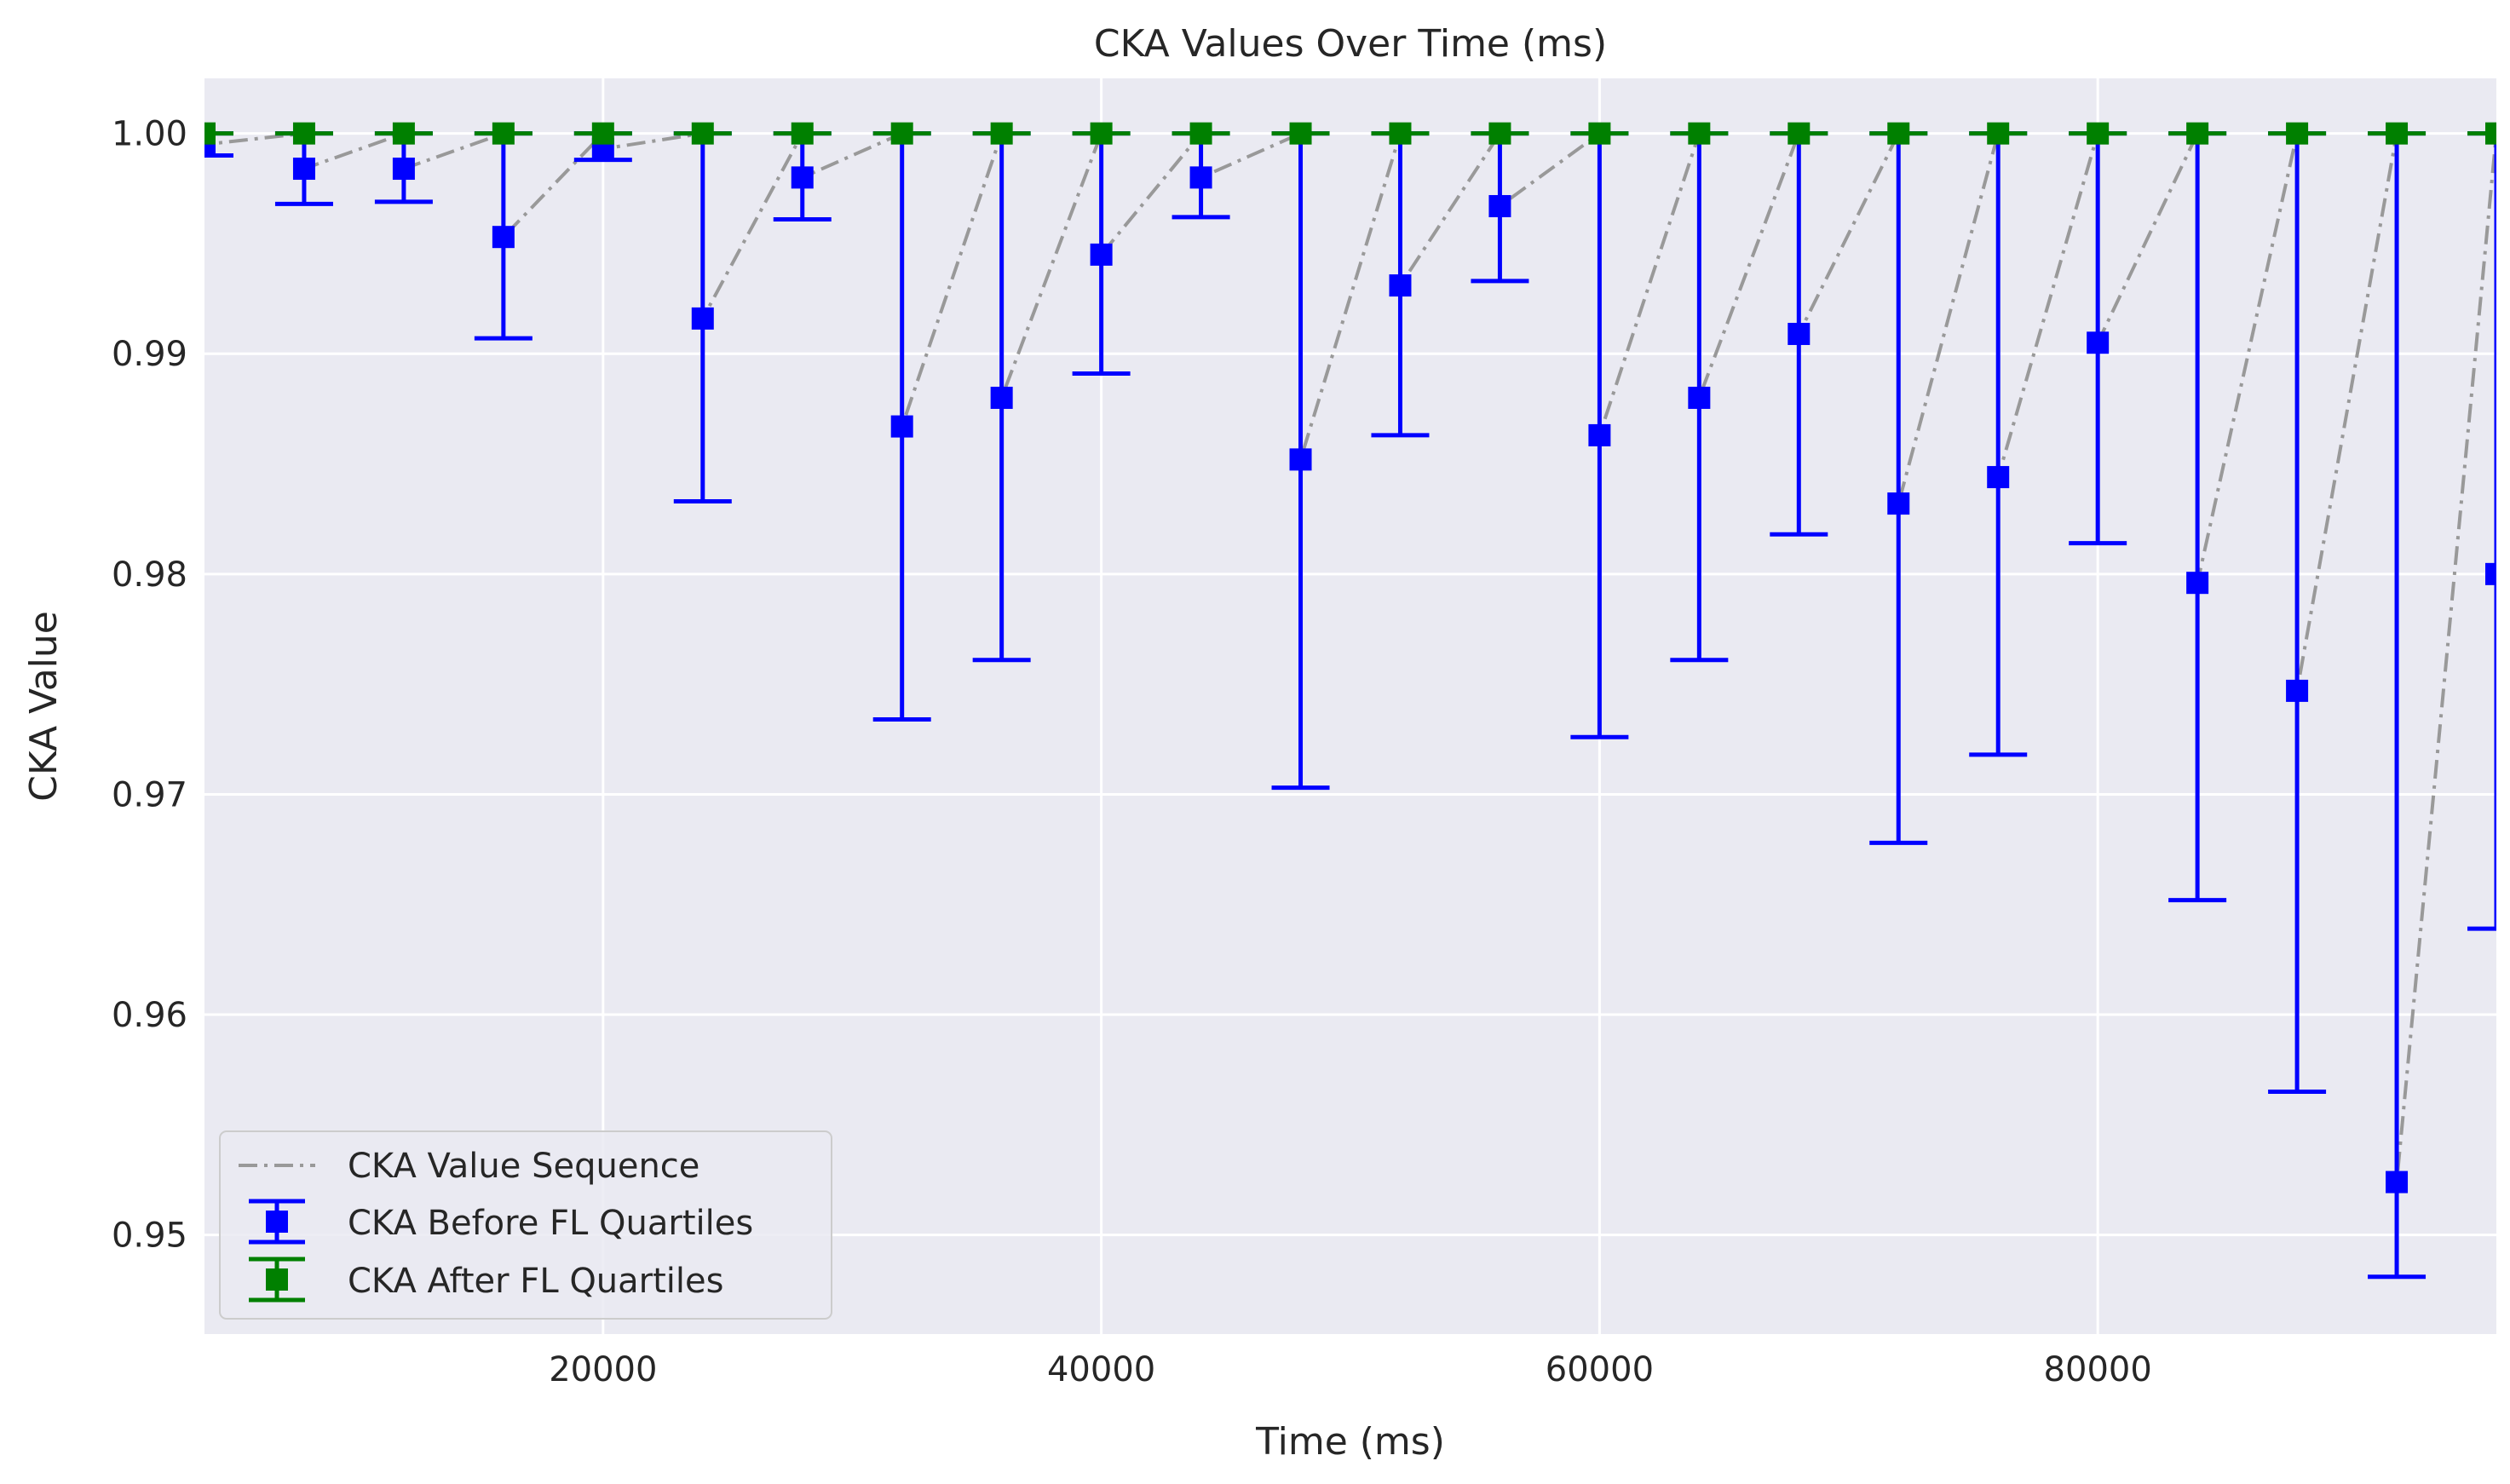  What do you see at coordinates (149, 354) in the screenshot?
I see `y-tick-label: 0.99` at bounding box center [149, 354].